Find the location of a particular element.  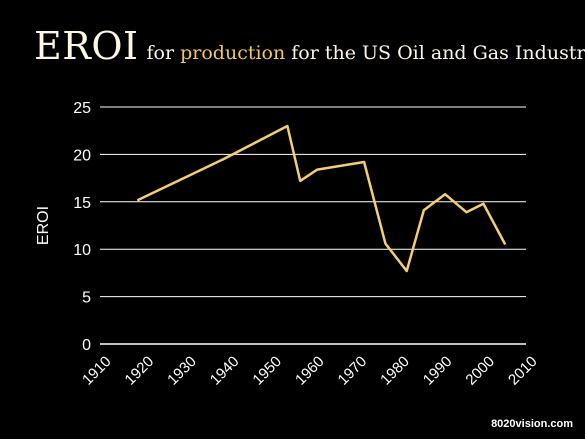

x-tick-label: 1950 is located at coordinates (267, 371).